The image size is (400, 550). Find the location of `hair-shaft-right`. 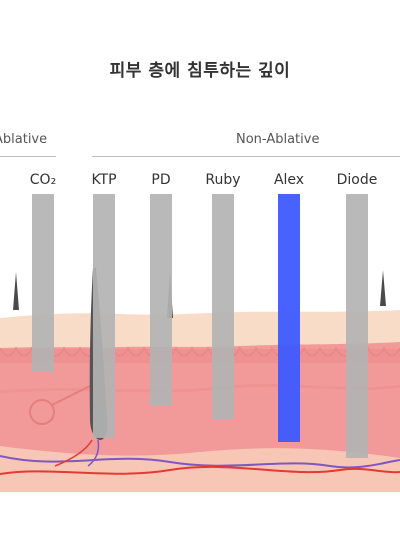

hair-shaft-right is located at coordinates (383, 288).